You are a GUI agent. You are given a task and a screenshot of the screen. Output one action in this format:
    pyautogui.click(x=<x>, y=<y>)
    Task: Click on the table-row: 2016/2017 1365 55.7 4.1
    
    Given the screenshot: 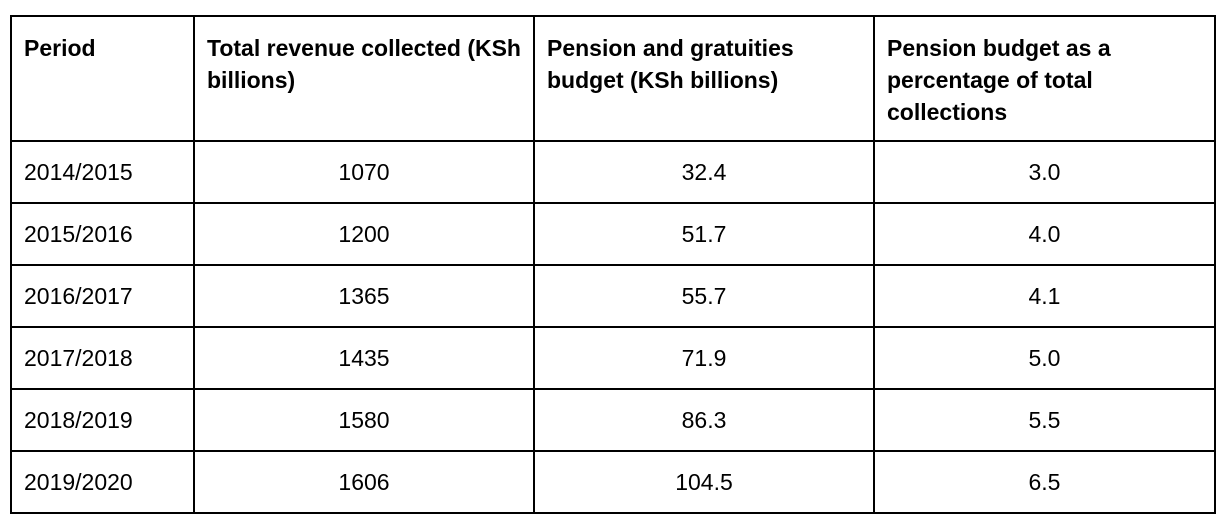 What is the action you would take?
    pyautogui.click(x=613, y=296)
    